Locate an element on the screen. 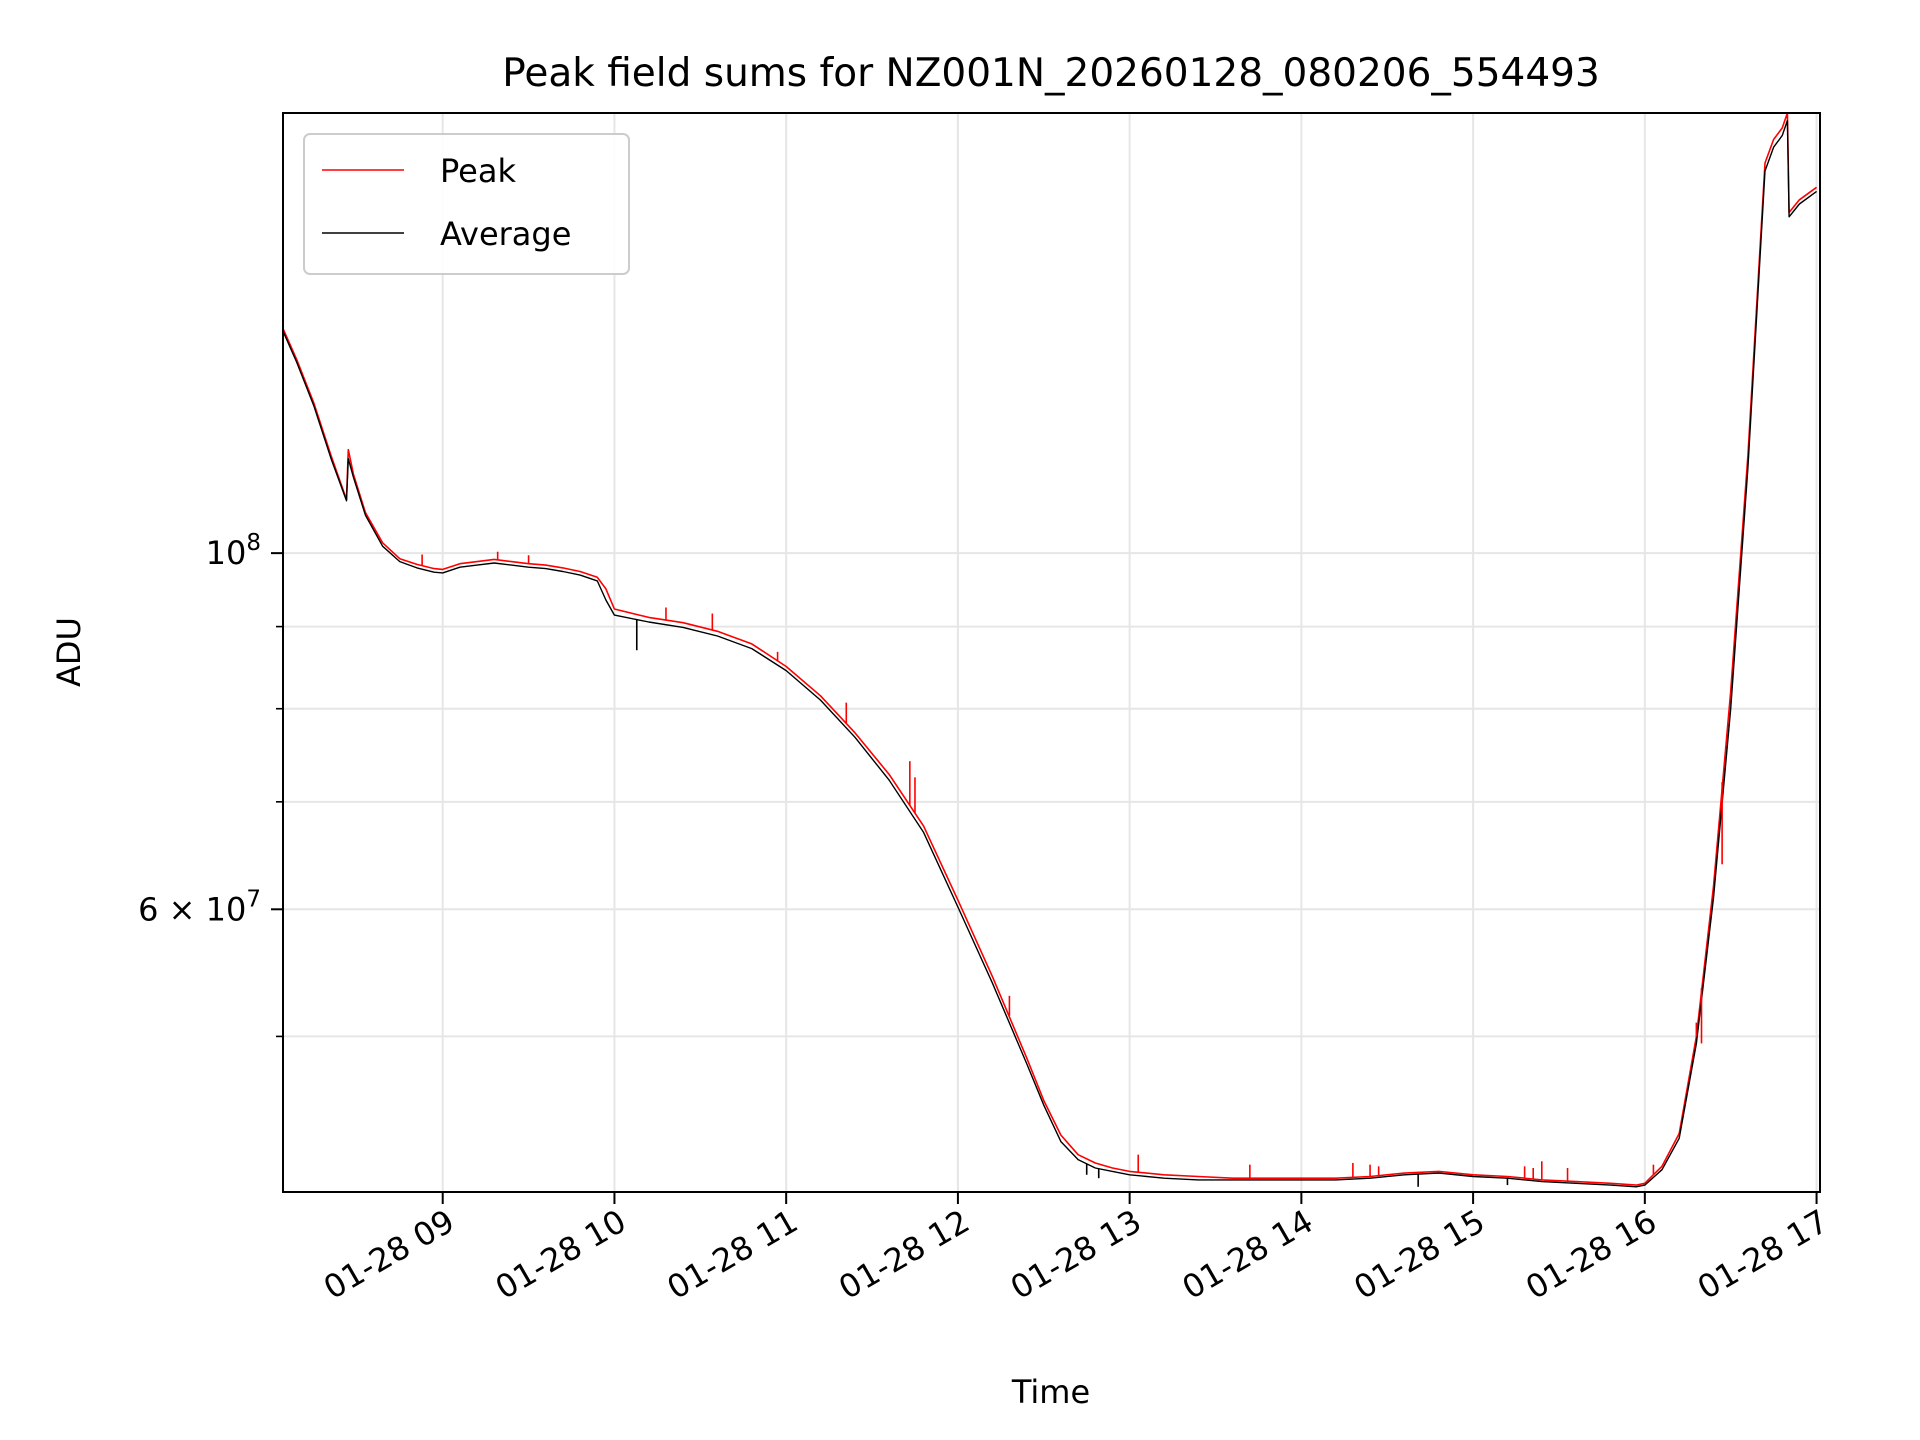  x-axis-label: Time is located at coordinates (1050, 1392).